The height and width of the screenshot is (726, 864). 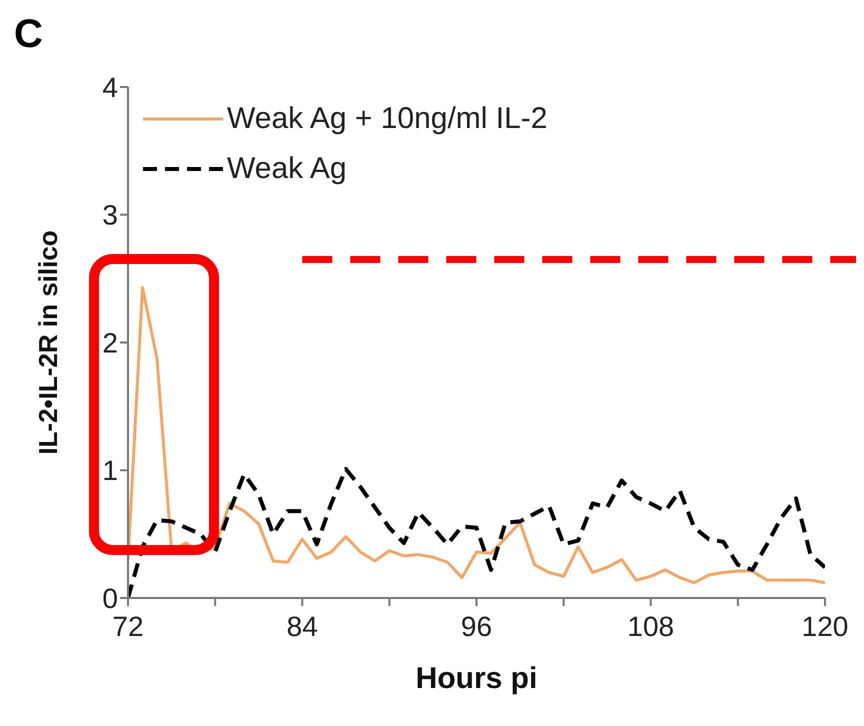 I want to click on x-tick-label: 96, so click(x=476, y=626).